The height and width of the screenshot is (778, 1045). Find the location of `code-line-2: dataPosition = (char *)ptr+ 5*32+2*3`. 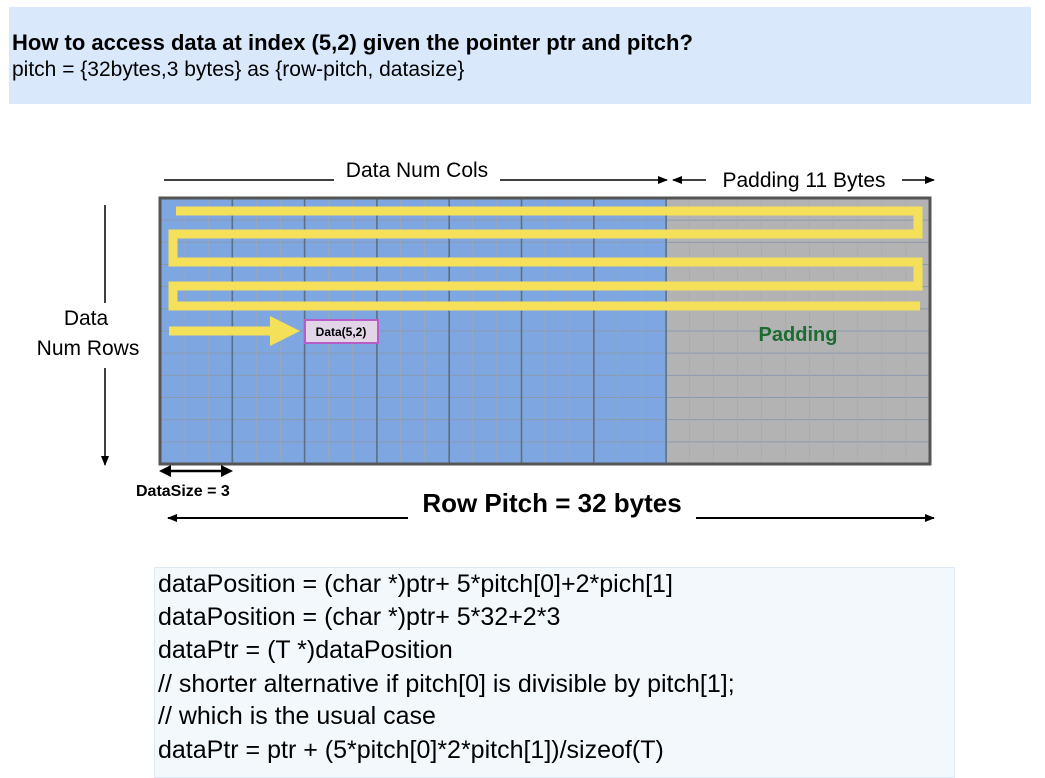

code-line-2: dataPosition = (char *)ptr+ 5*32+2*3 is located at coordinates (359, 617).